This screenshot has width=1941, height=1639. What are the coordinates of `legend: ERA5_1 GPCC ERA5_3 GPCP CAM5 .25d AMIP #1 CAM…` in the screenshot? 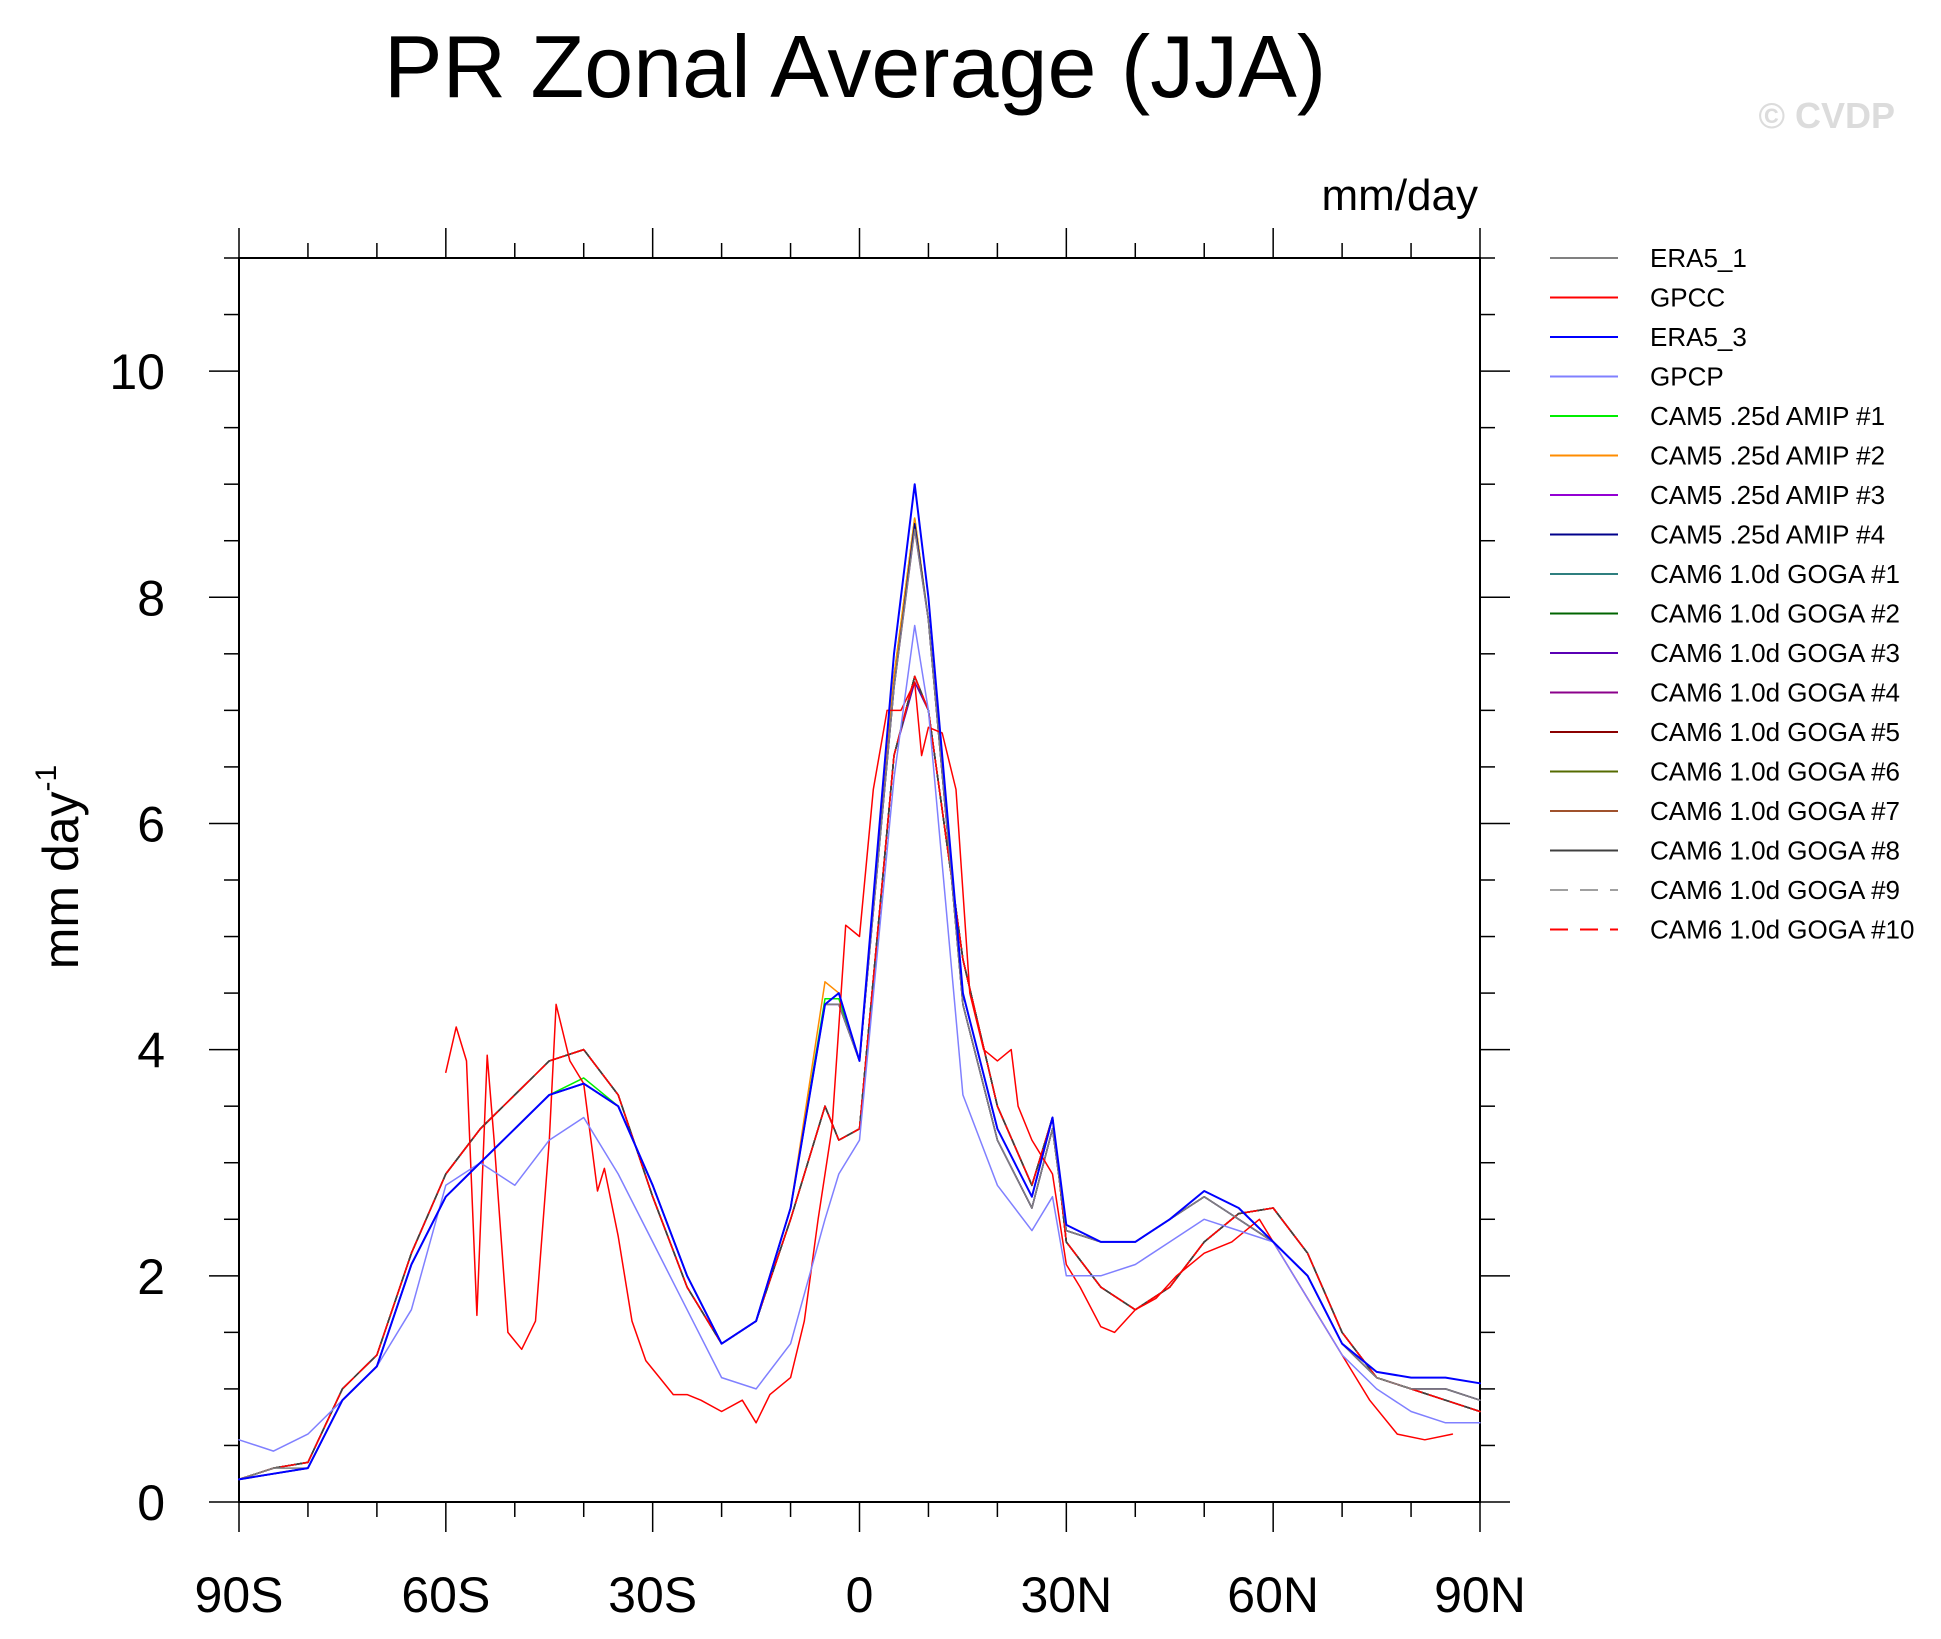 It's located at (1732, 594).